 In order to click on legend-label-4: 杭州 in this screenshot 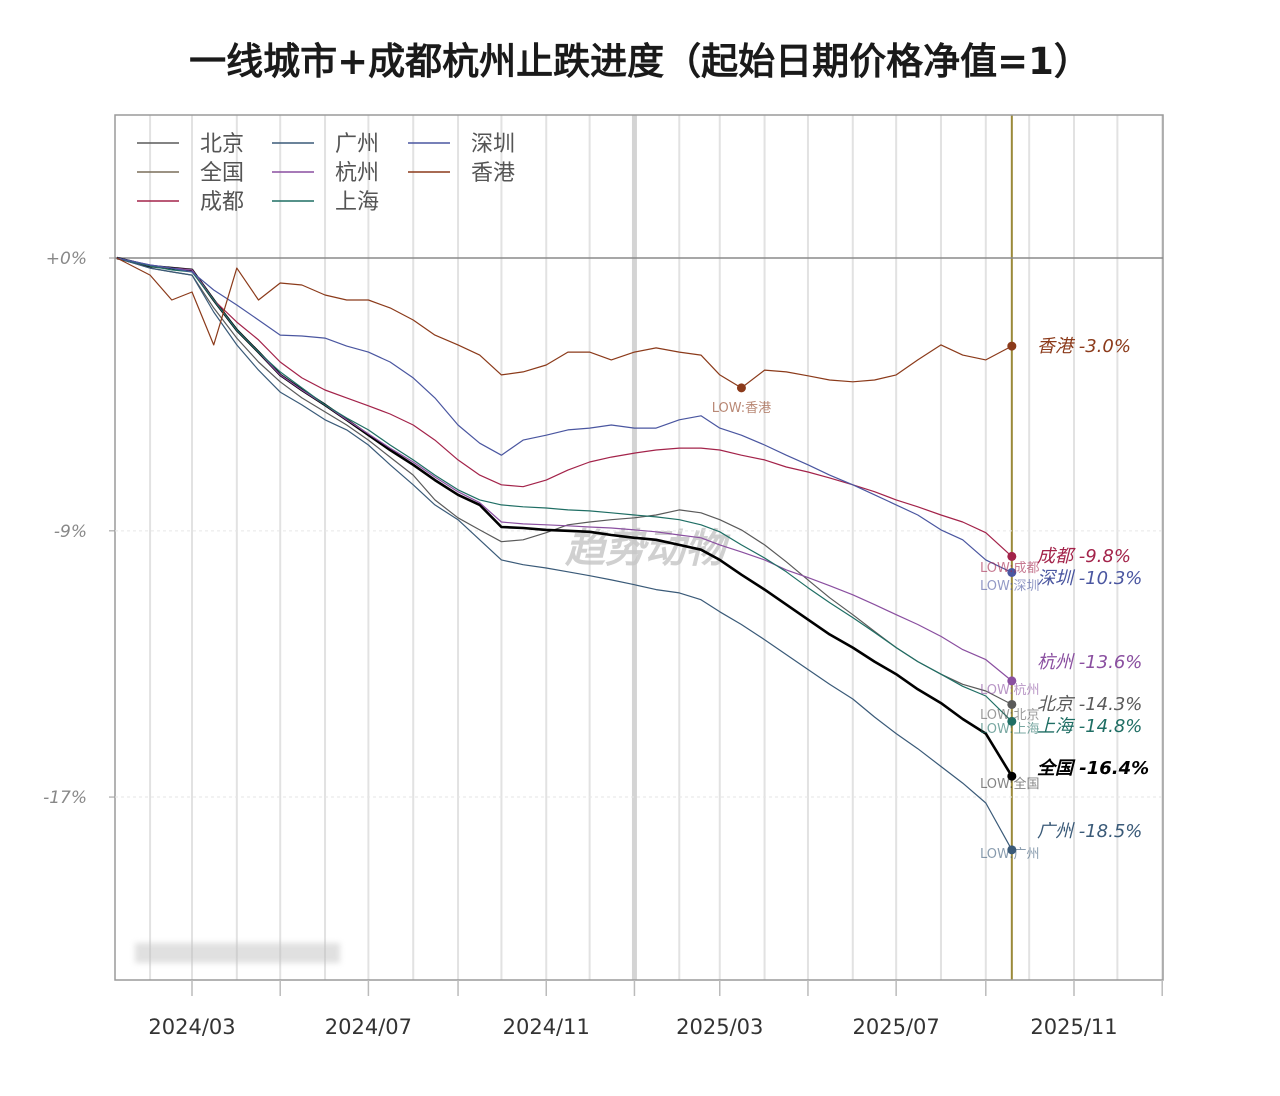, I will do `click(357, 173)`.